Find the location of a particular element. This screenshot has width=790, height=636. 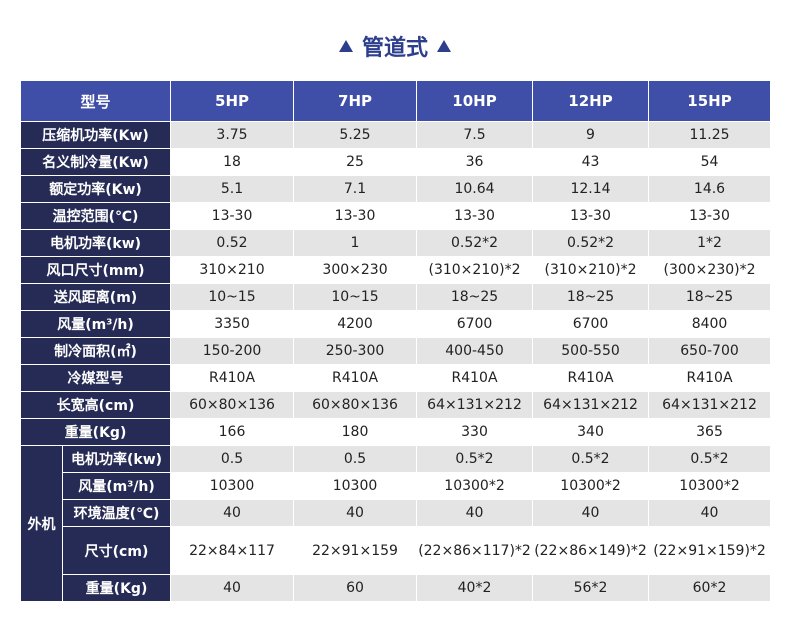

row-label: 冷媒型号 is located at coordinates (95, 378).